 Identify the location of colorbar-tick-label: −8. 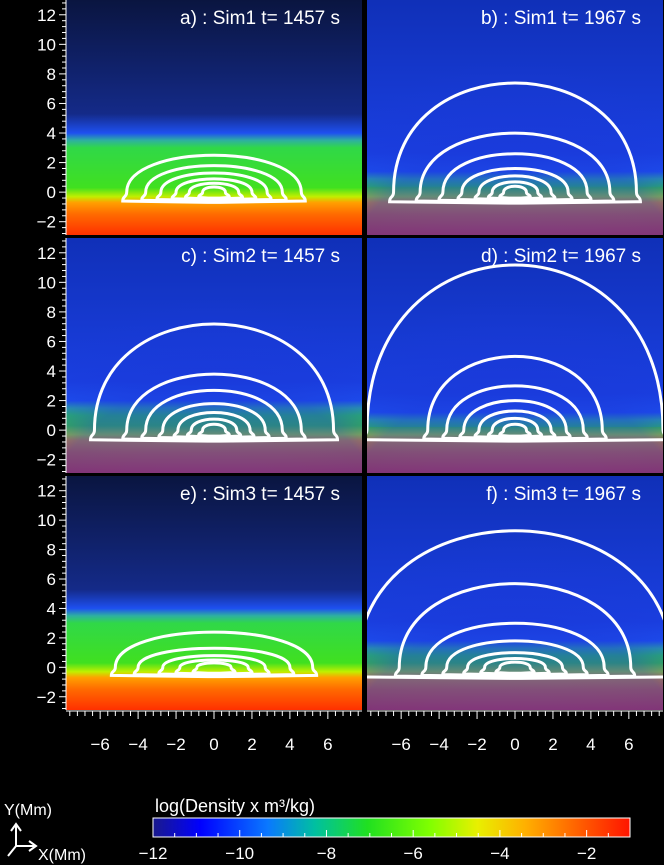
(326, 853).